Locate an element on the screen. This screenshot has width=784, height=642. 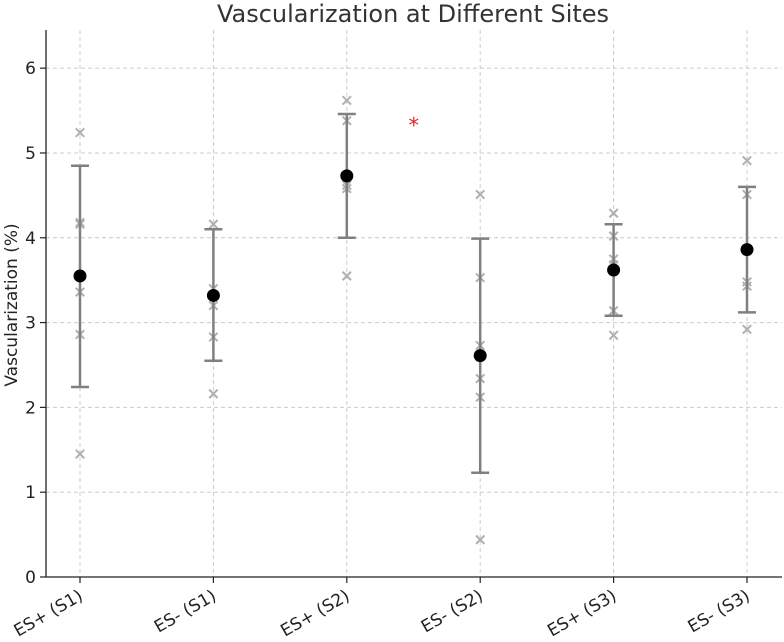
y-tick-label: 0 is located at coordinates (30, 578).